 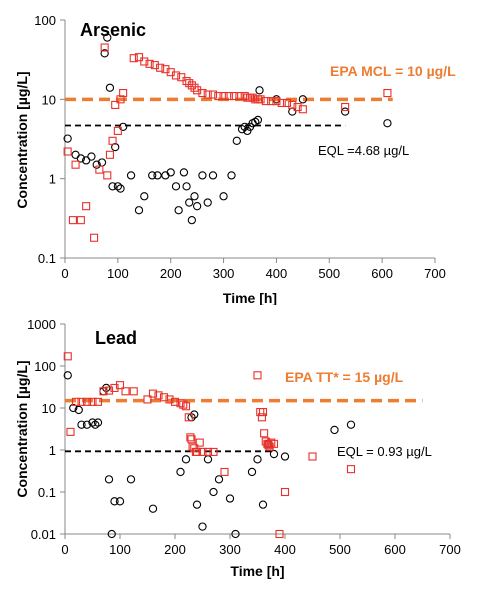 What do you see at coordinates (363, 150) in the screenshot?
I see `eql-label: EQL =4.68 µg/L` at bounding box center [363, 150].